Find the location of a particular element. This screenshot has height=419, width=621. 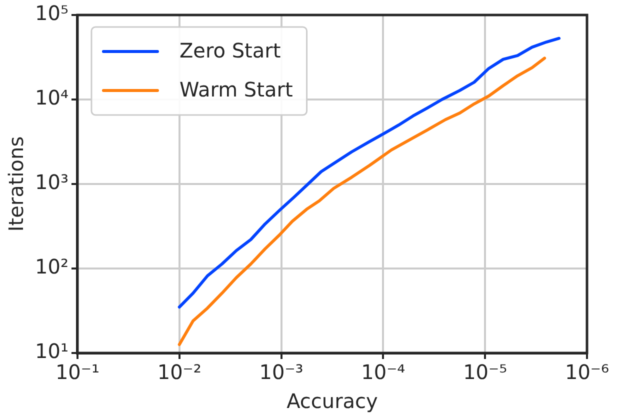

y-tick-label: 10⁵ is located at coordinates (51, 13).